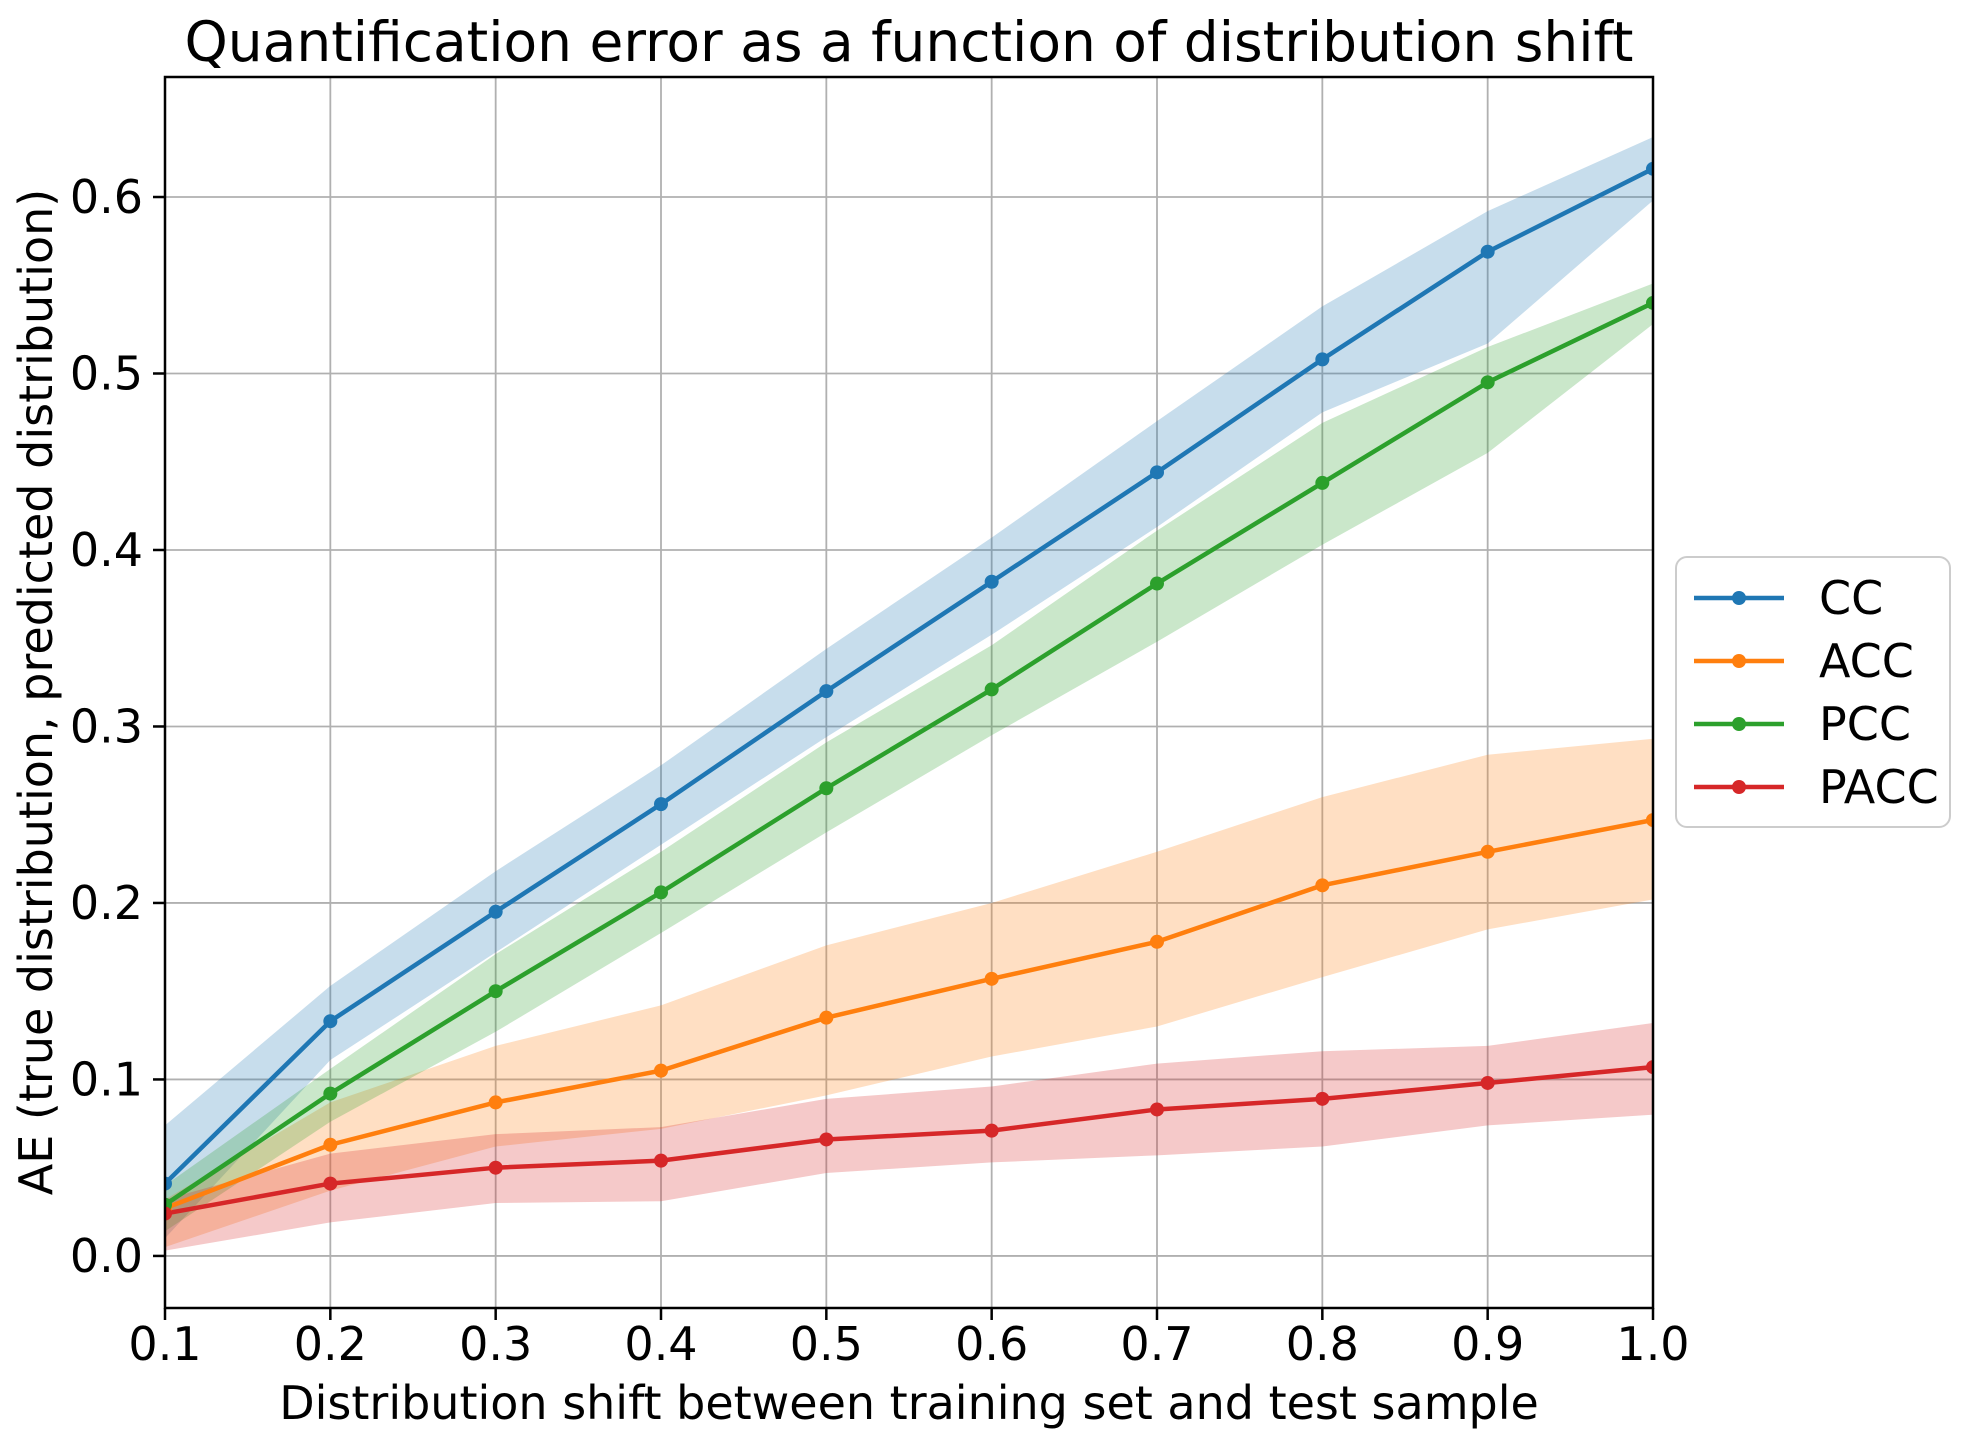 The height and width of the screenshot is (1446, 1969). Describe the element at coordinates (660, 1344) in the screenshot. I see `x-tick-label: 0.4` at that location.